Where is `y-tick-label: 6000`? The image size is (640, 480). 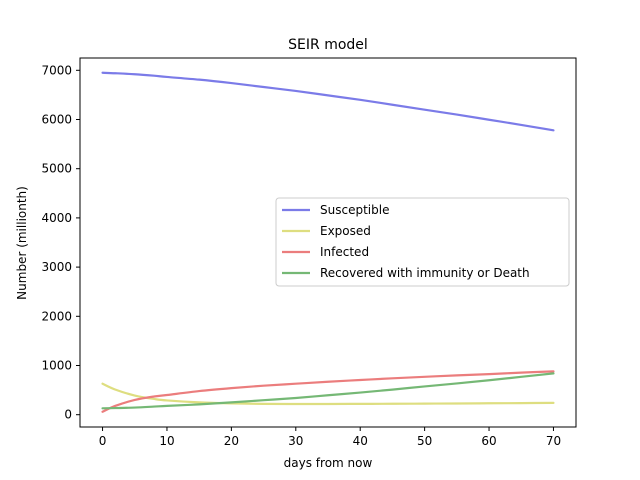
y-tick-label: 6000 is located at coordinates (56, 120).